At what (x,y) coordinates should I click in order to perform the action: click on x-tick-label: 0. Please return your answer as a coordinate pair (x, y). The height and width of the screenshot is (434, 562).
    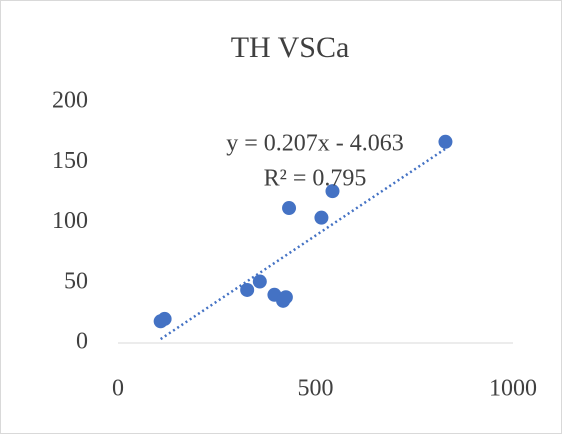
    Looking at the image, I should click on (118, 389).